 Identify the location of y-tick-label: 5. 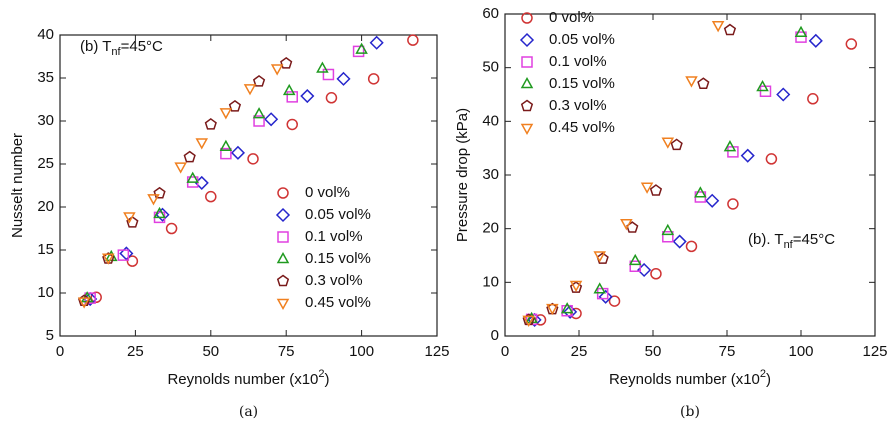
(50, 335).